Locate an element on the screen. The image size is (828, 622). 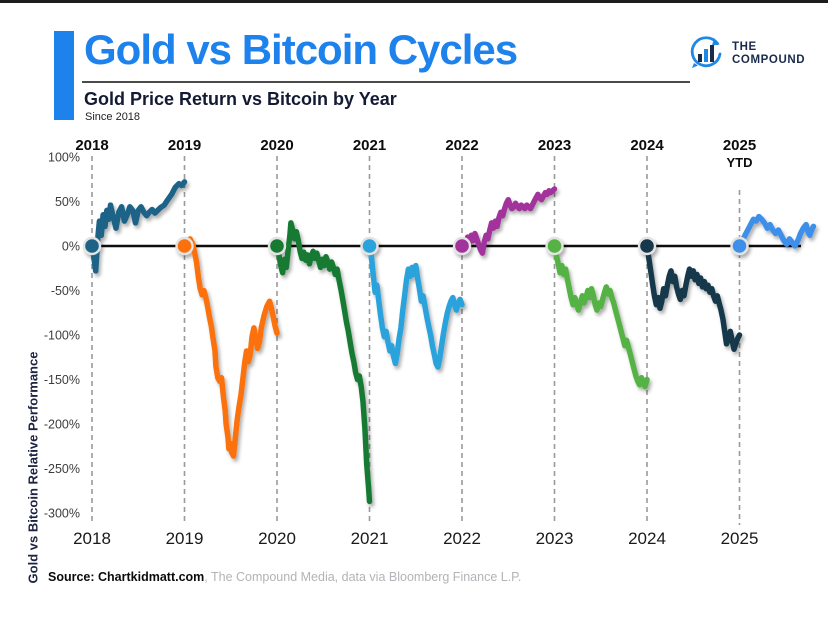
series-line-2023 is located at coordinates (600, 316).